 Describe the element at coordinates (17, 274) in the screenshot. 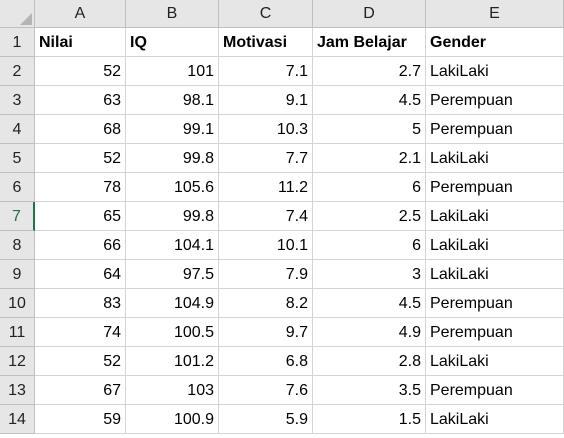

I see `row-header-9: 9` at that location.